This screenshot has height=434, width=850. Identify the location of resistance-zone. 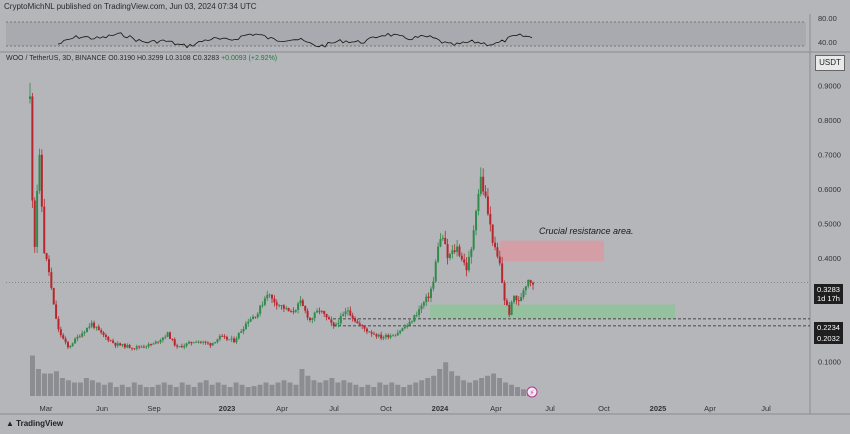
(552, 251).